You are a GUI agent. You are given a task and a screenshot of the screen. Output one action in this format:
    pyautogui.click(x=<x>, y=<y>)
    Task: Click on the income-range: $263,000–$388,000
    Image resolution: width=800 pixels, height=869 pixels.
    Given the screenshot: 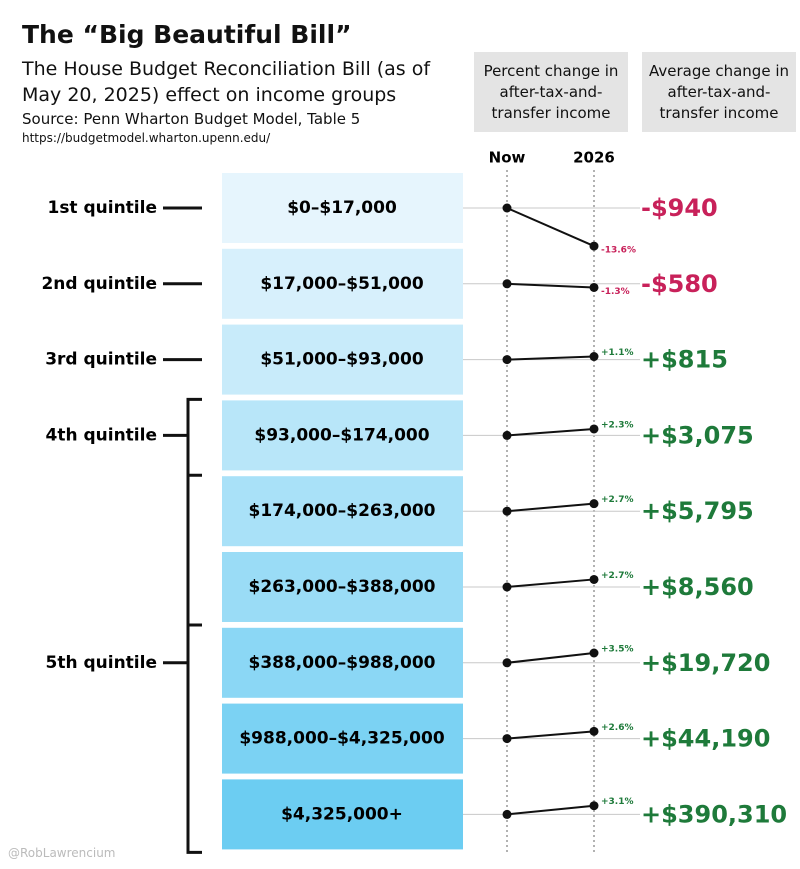 What is the action you would take?
    pyautogui.click(x=341, y=587)
    